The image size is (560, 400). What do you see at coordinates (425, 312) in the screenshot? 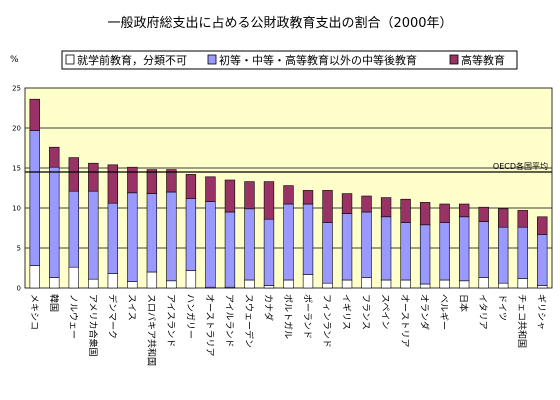
I see `x-category-label: オランダ` at bounding box center [425, 312].